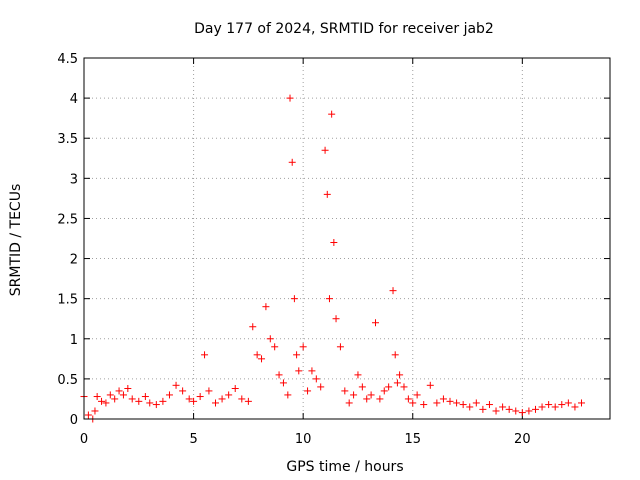 The width and height of the screenshot is (640, 480). I want to click on y-tick-label: 3, so click(74, 179).